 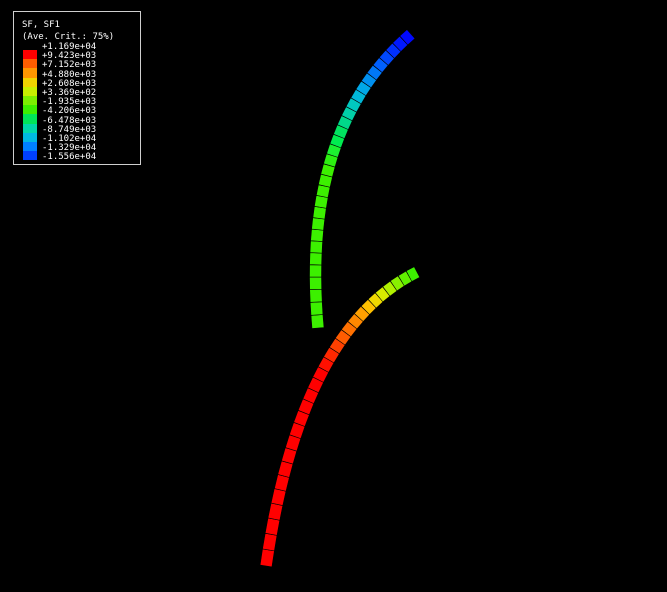 What do you see at coordinates (69, 138) in the screenshot?
I see `legend-label: -1.102e+04` at bounding box center [69, 138].